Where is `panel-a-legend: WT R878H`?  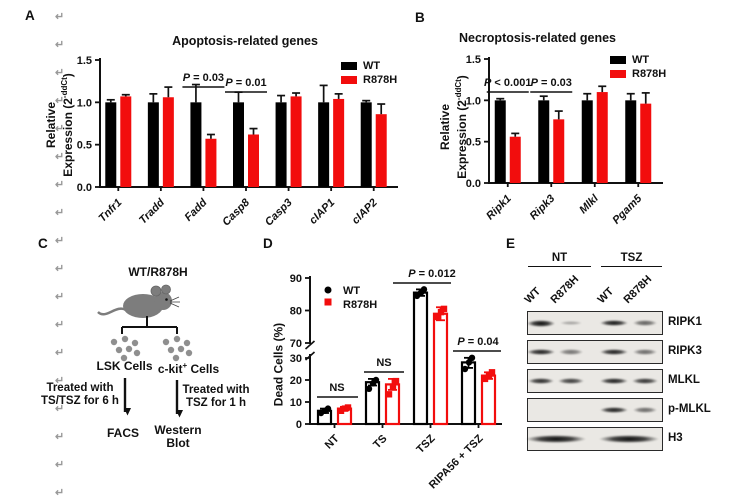 panel-a-legend: WT R878H is located at coordinates (369, 73).